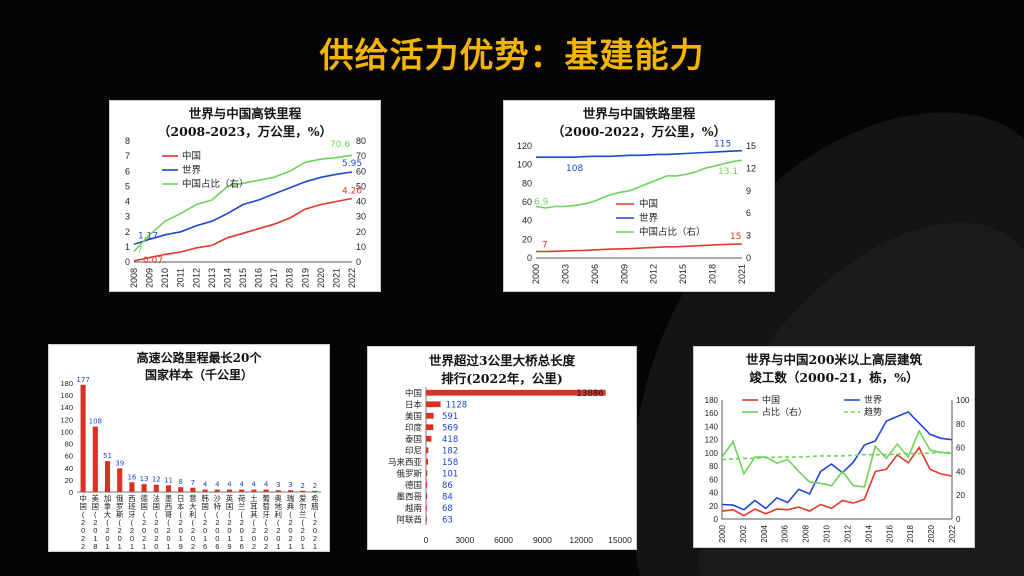  What do you see at coordinates (960, 424) in the screenshot?
I see `y2-tick-label: 80` at bounding box center [960, 424].